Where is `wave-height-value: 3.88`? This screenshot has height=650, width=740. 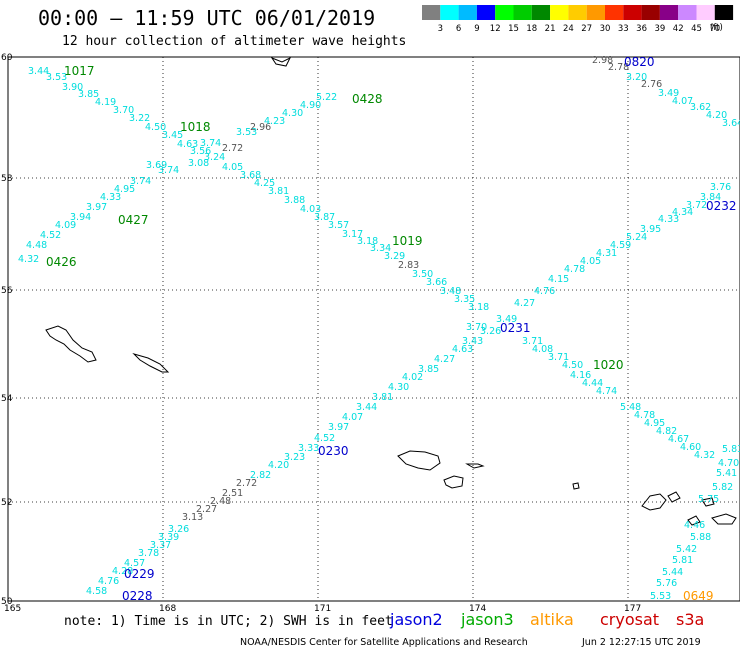
wave-height-value: 3.88 is located at coordinates (294, 200).